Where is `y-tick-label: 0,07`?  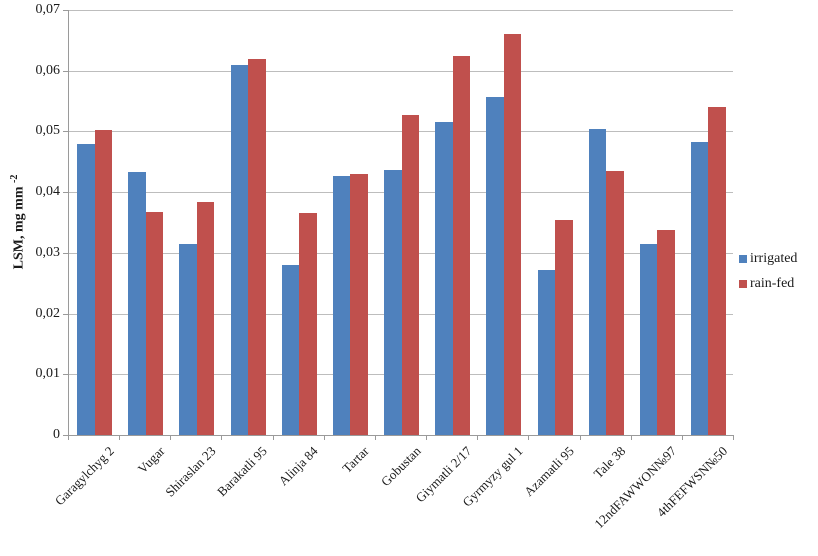
y-tick-label: 0,07 is located at coordinates (48, 9).